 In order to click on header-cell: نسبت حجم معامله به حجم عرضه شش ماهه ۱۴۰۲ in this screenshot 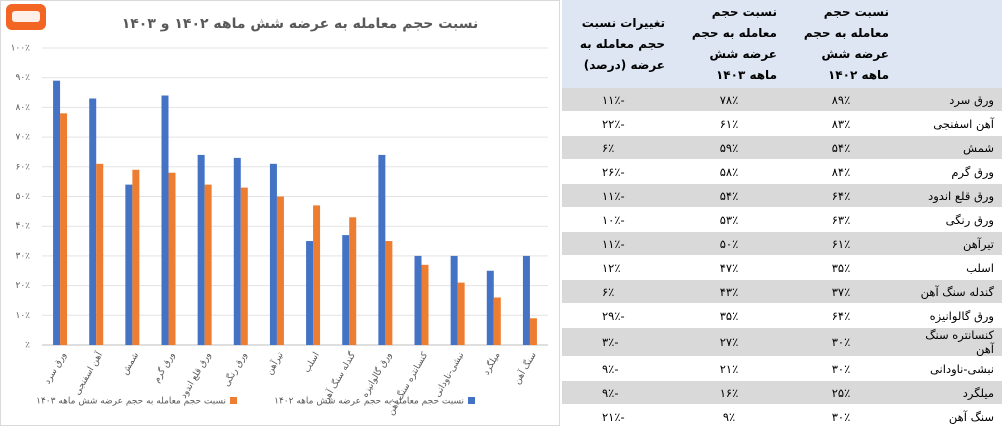, I will do `click(841, 44)`.